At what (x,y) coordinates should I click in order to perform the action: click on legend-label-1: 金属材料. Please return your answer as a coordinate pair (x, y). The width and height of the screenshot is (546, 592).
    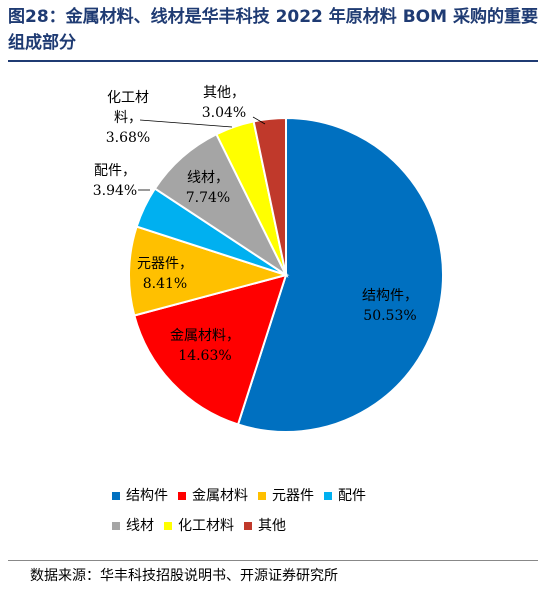
    Looking at the image, I should click on (220, 496).